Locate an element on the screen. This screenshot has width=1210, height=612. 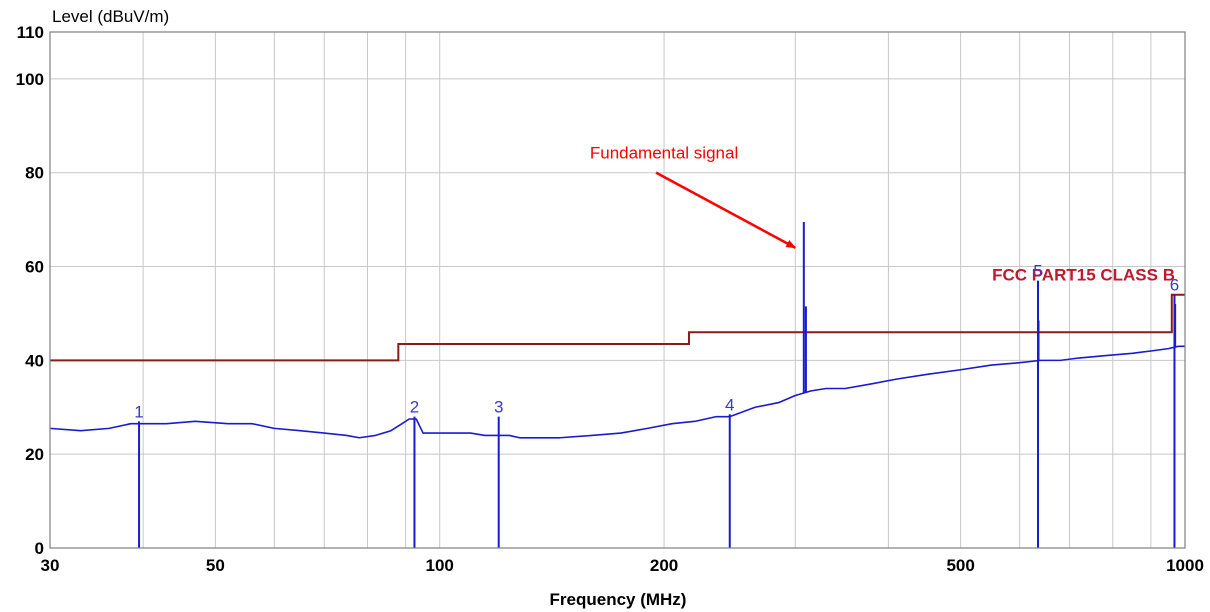
y-axis-title: Level (dBuV/m) is located at coordinates (110, 16).